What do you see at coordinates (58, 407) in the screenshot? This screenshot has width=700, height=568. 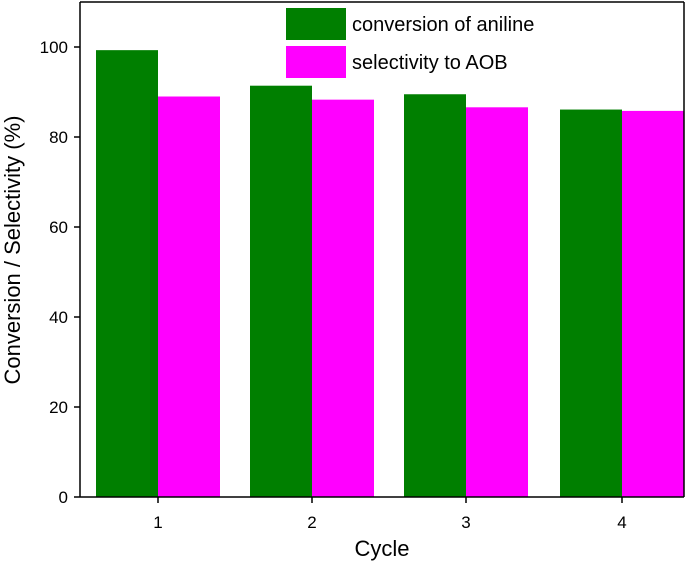 I see `y-tick-label: 20` at bounding box center [58, 407].